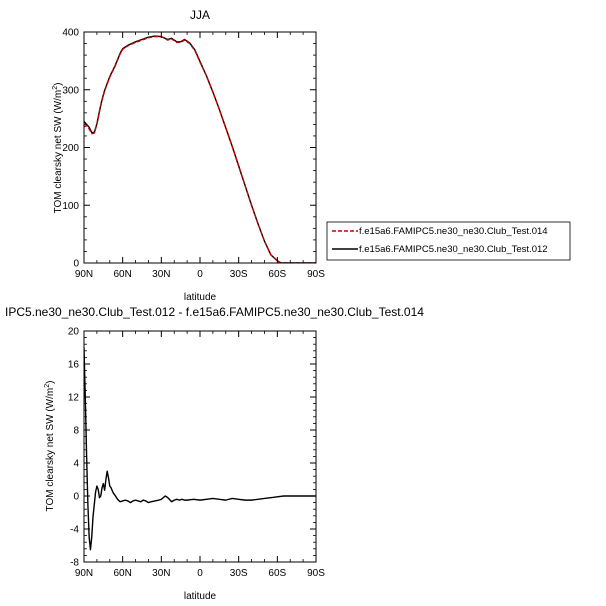 This screenshot has height=606, width=606. Describe the element at coordinates (74, 365) in the screenshot. I see `bottom-chart-ytick-label: 16` at that location.